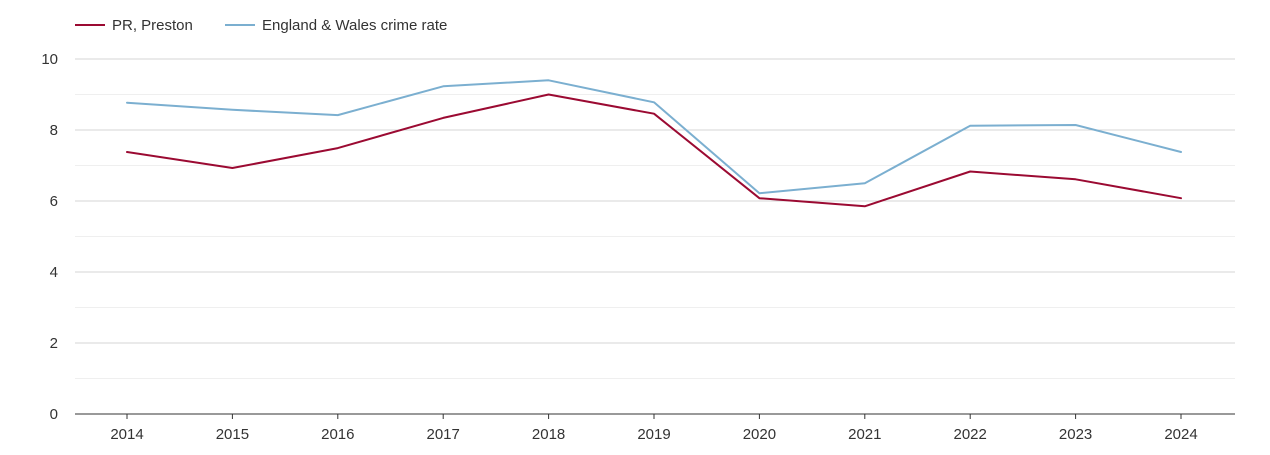 The image size is (1270, 455). I want to click on y-axis: 0 2 4 6 8 10, so click(49, 237).